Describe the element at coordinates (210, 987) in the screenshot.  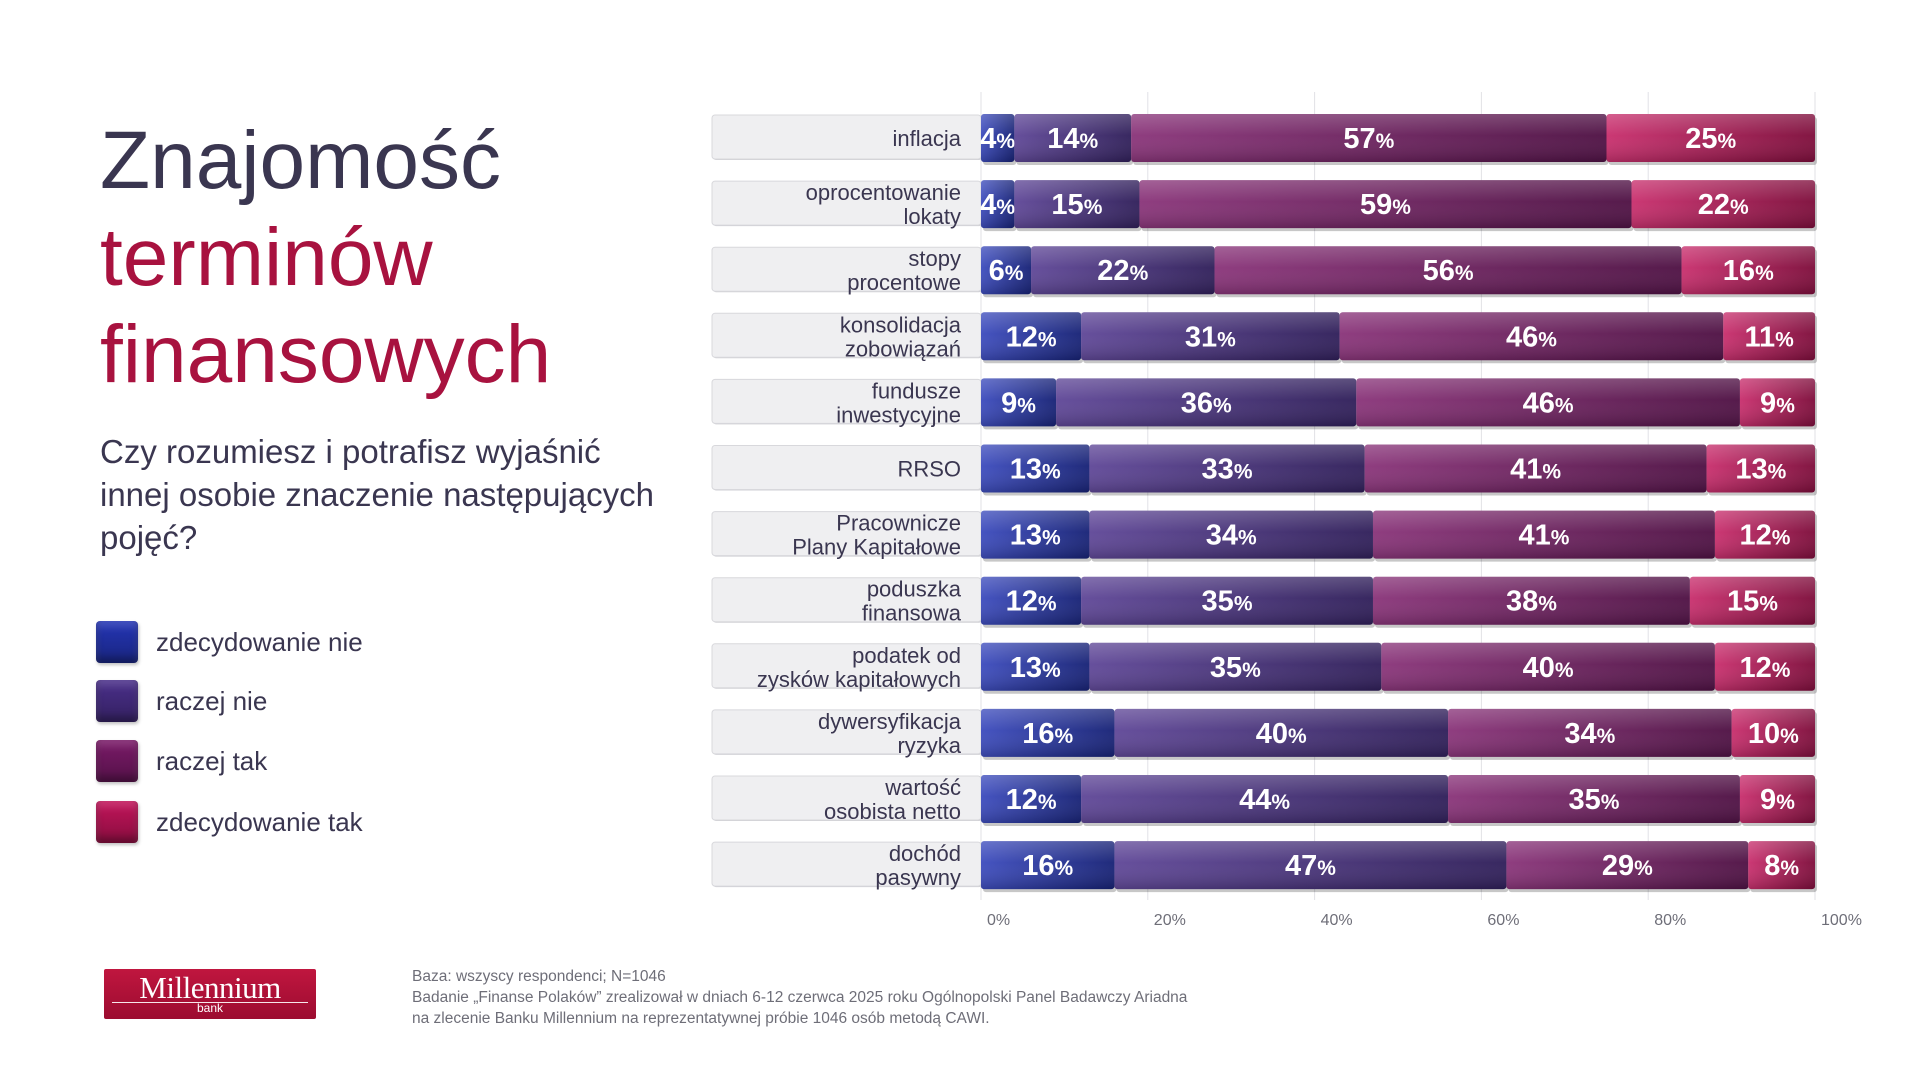
I see `logo-name: Millennium` at that location.